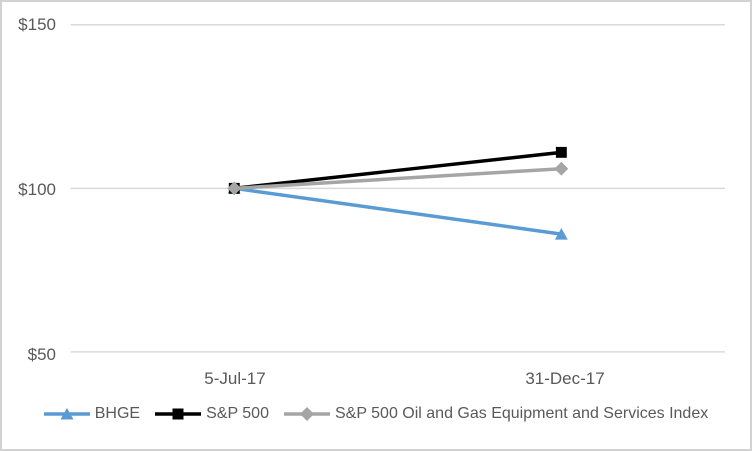  What do you see at coordinates (117, 413) in the screenshot?
I see `legend-label-bhge: BHGE` at bounding box center [117, 413].